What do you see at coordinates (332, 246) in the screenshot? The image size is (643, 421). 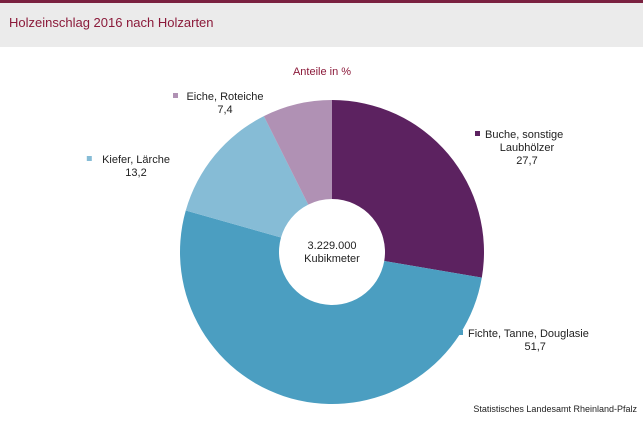 I see `center-total-value: 3.229.000` at bounding box center [332, 246].